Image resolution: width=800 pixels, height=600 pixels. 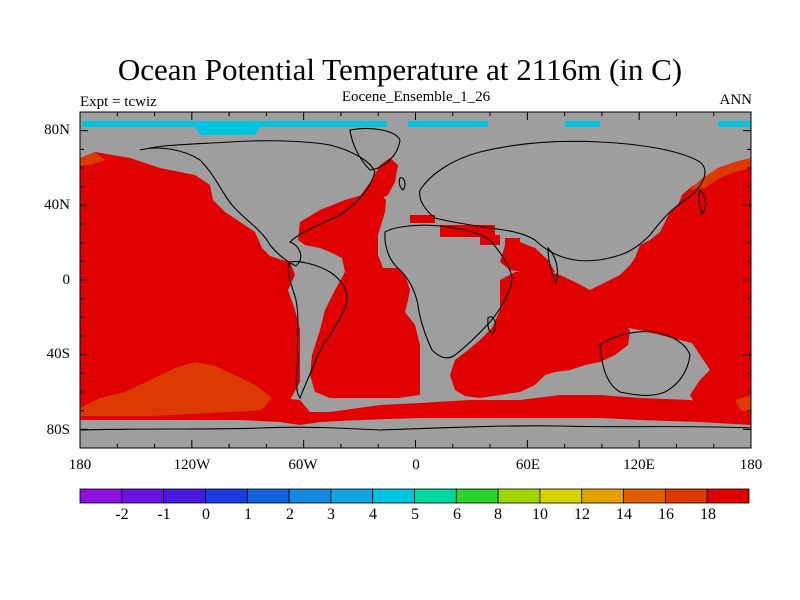 I want to click on africa-coast, so click(x=448, y=291).